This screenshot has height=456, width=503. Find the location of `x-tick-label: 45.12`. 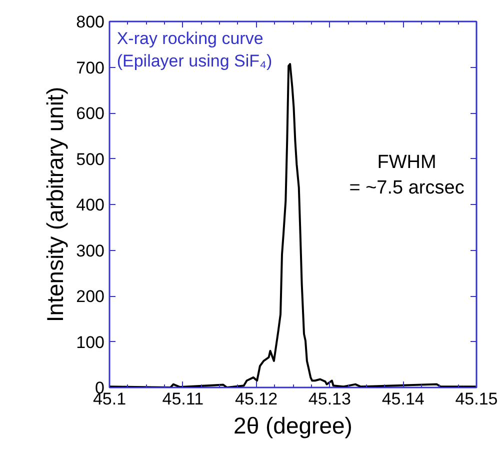

x-tick-label: 45.12 is located at coordinates (256, 399).